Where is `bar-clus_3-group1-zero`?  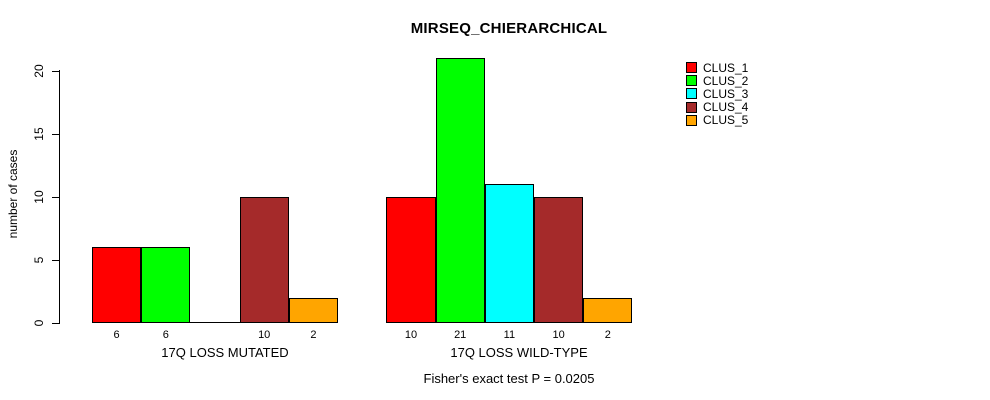 bar-clus_3-group1-zero is located at coordinates (215, 322).